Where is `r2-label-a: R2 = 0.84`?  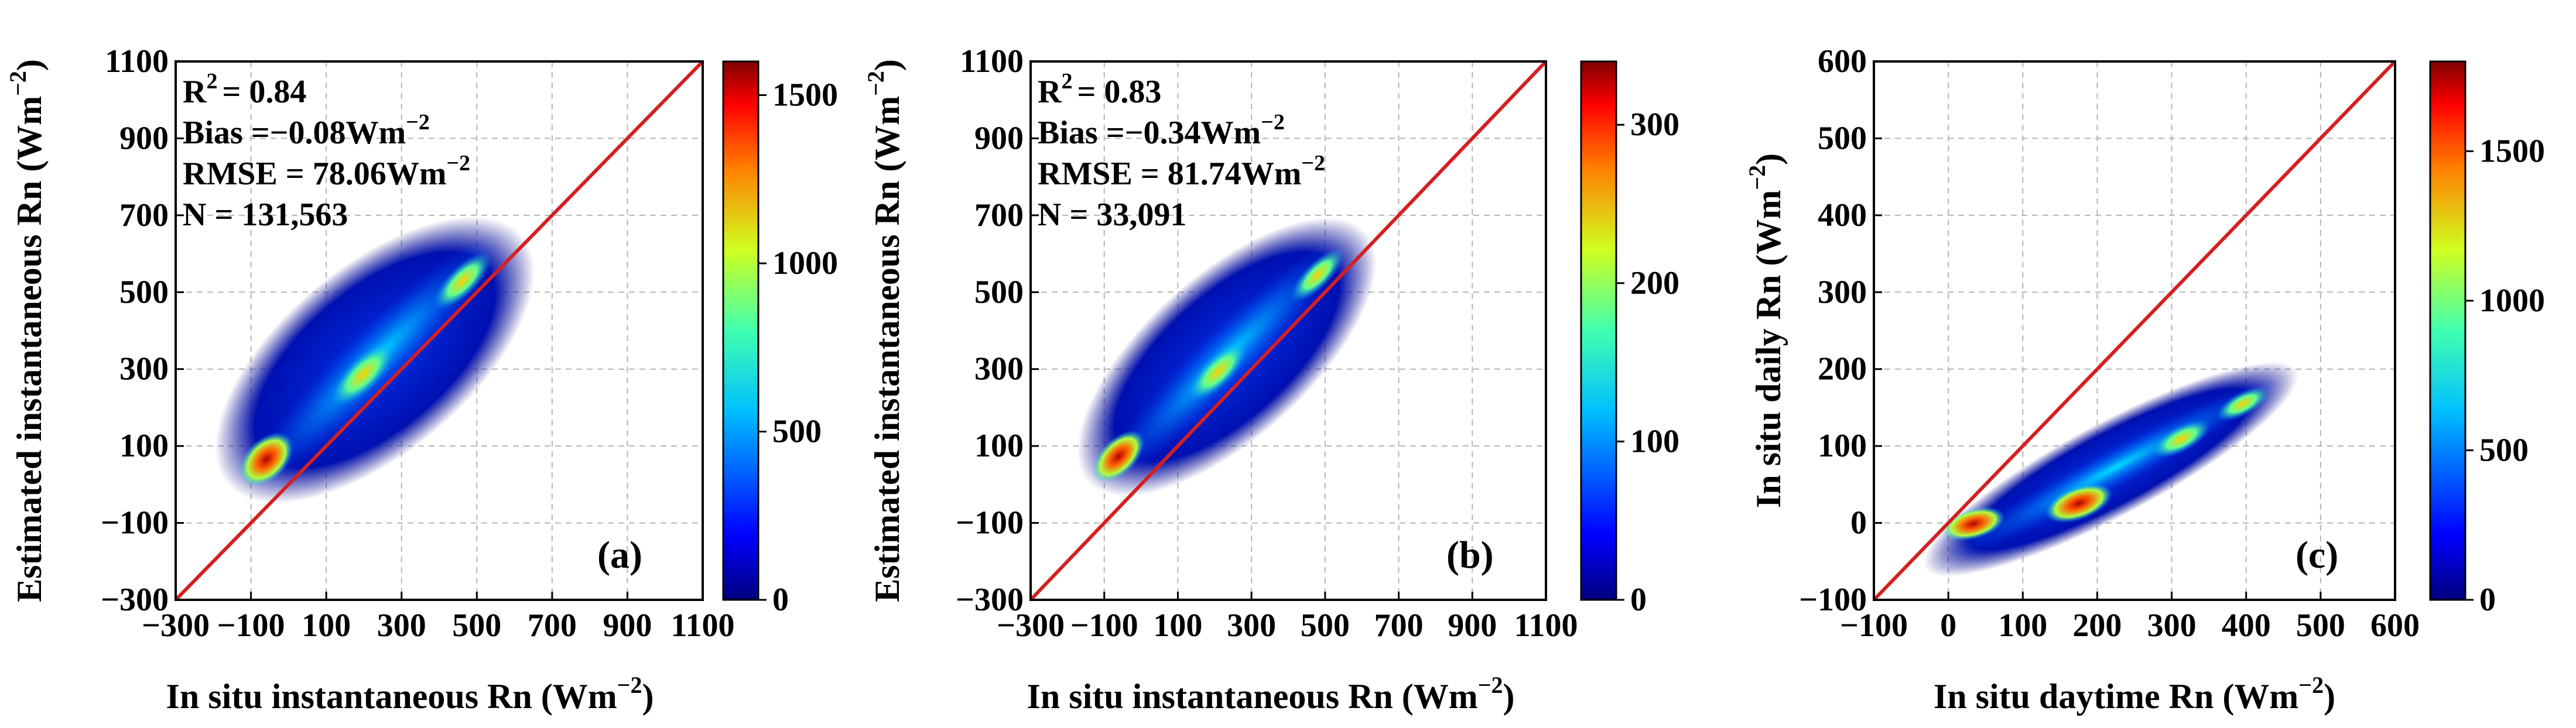 r2-label-a: R2 = 0.84 is located at coordinates (245, 89).